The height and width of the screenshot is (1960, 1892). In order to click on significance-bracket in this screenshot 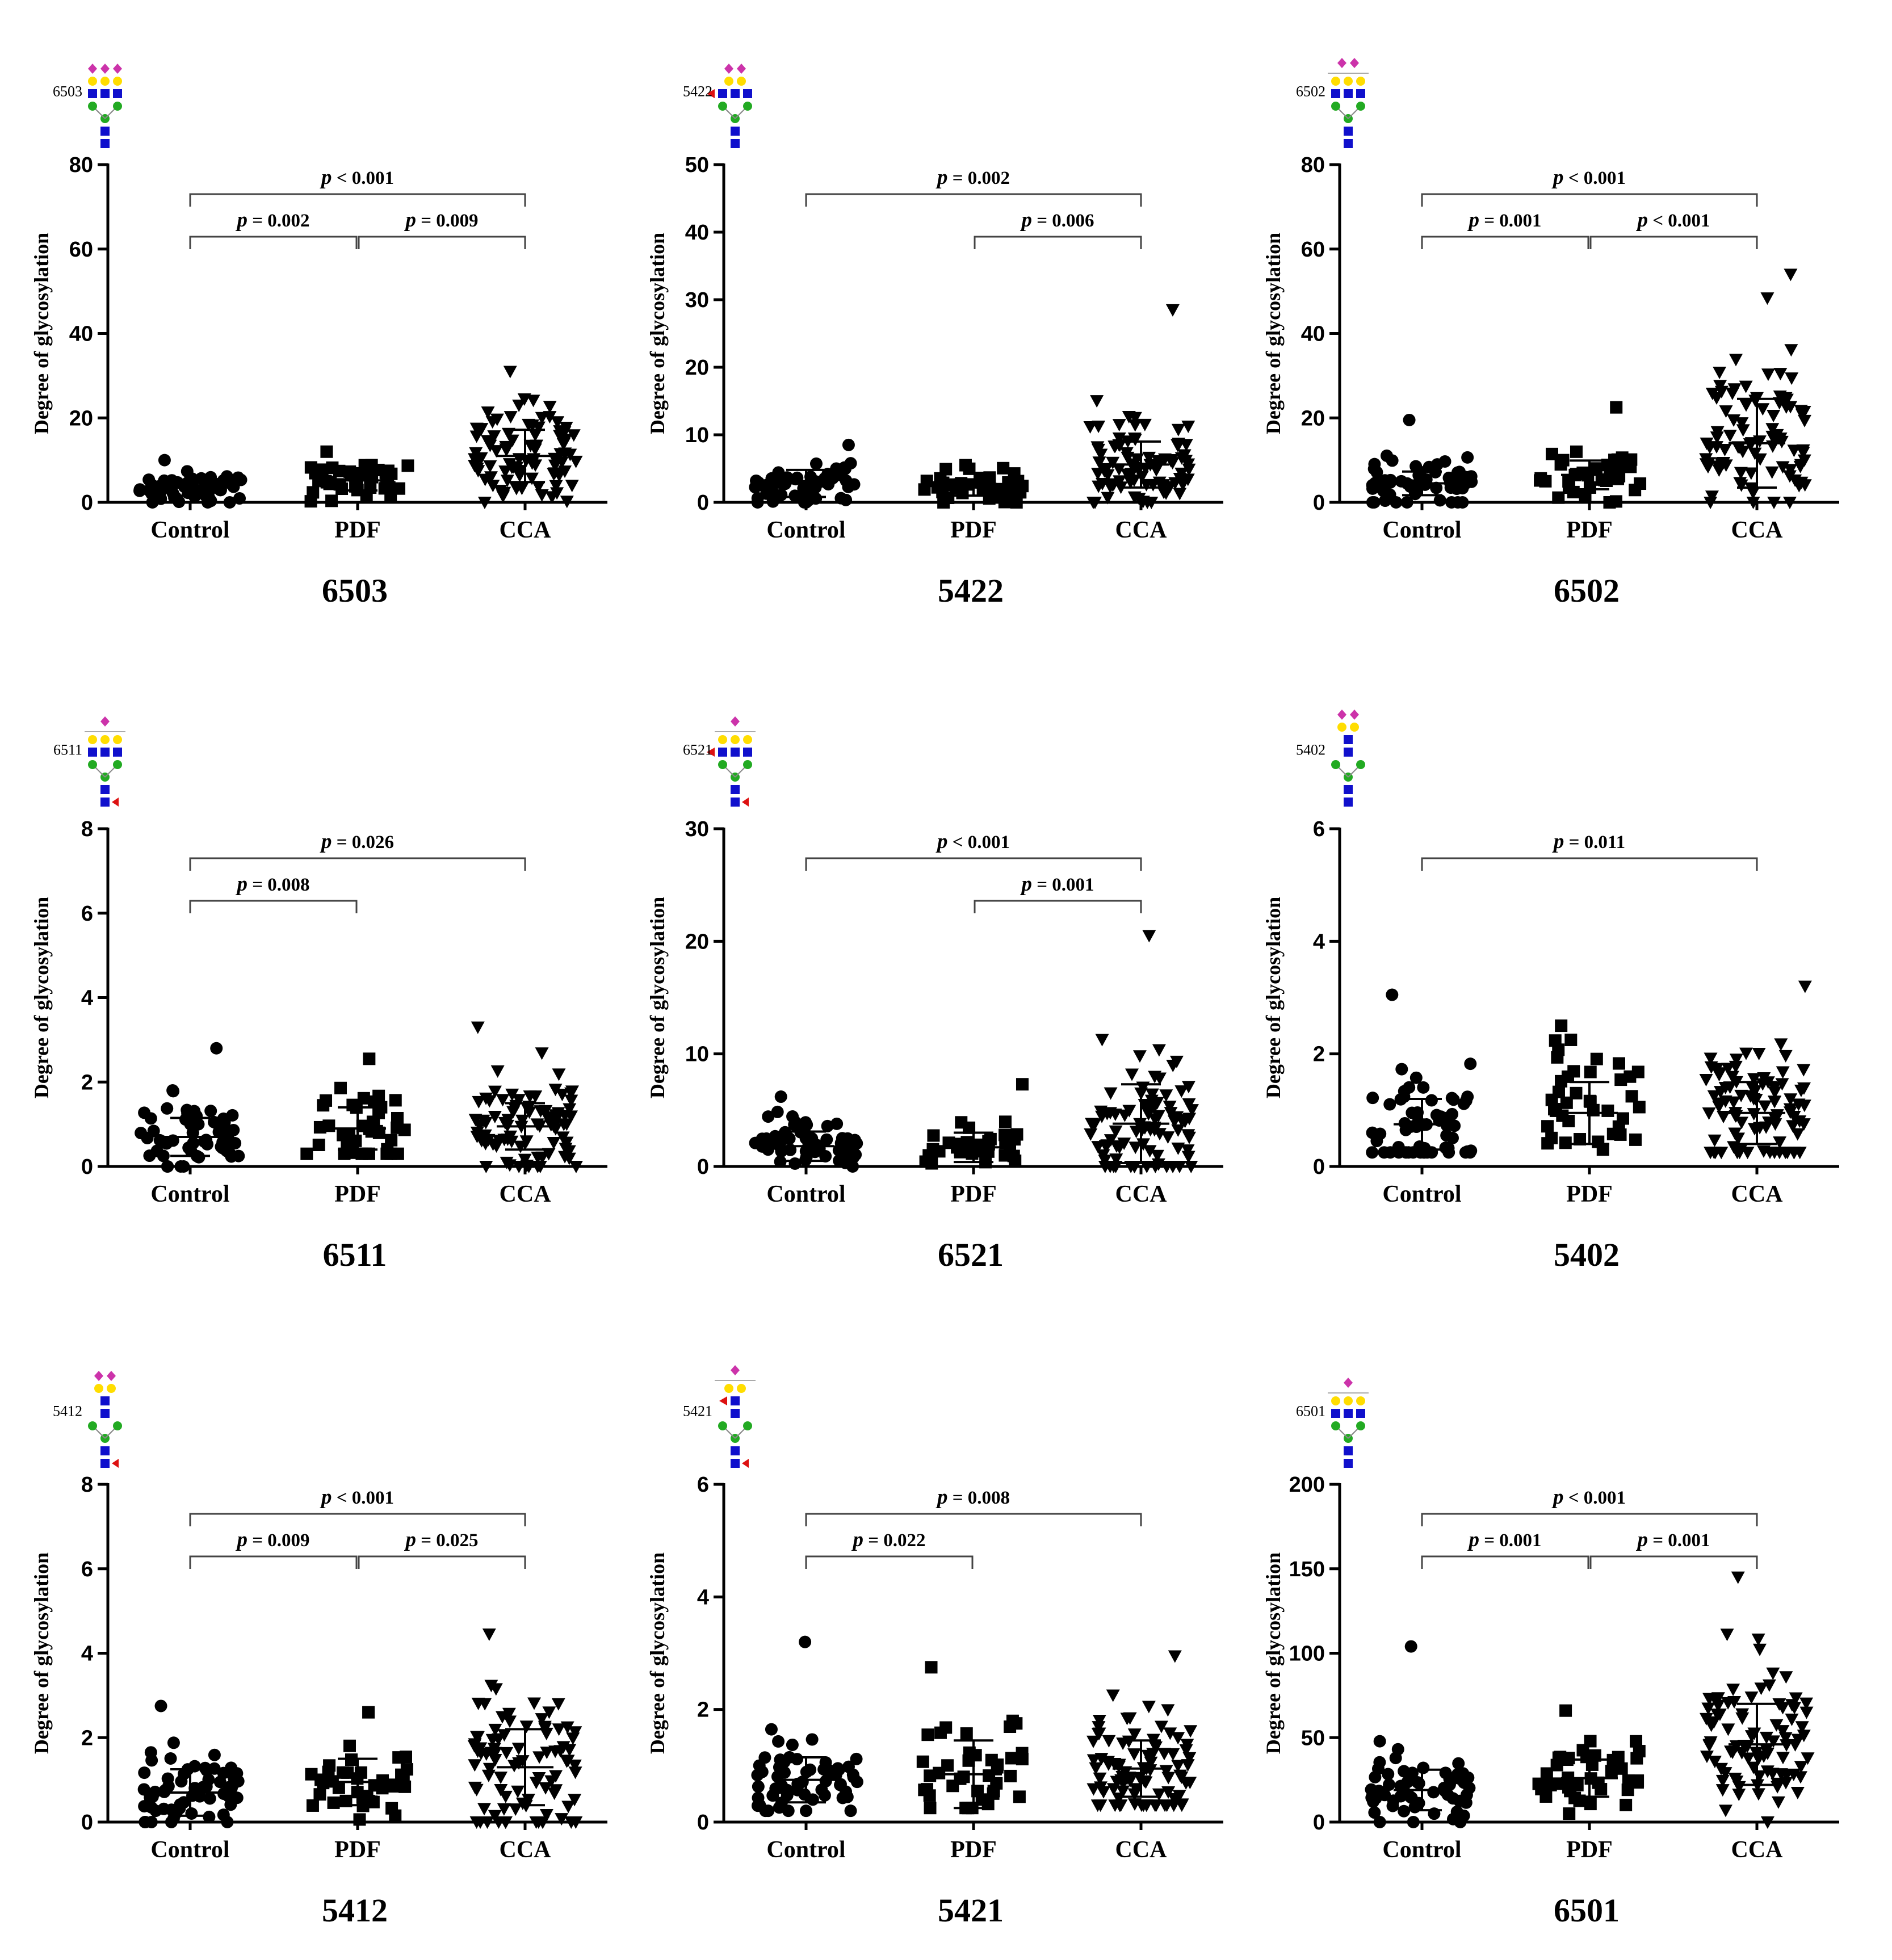, I will do `click(889, 1562)`.